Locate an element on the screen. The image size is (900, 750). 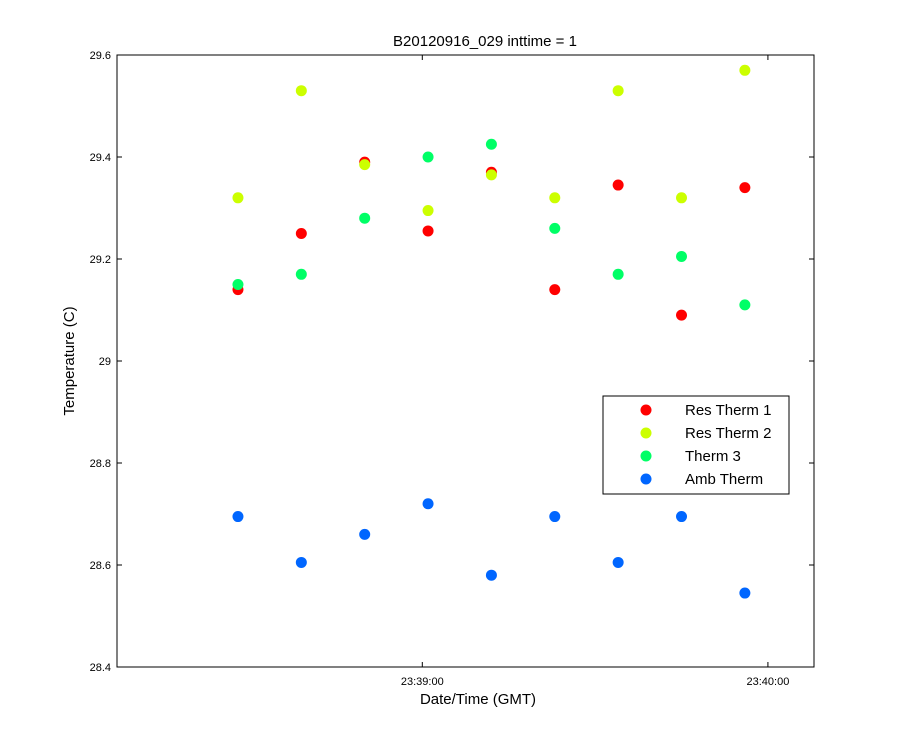
legend-label: Res Therm 2 is located at coordinates (728, 433).